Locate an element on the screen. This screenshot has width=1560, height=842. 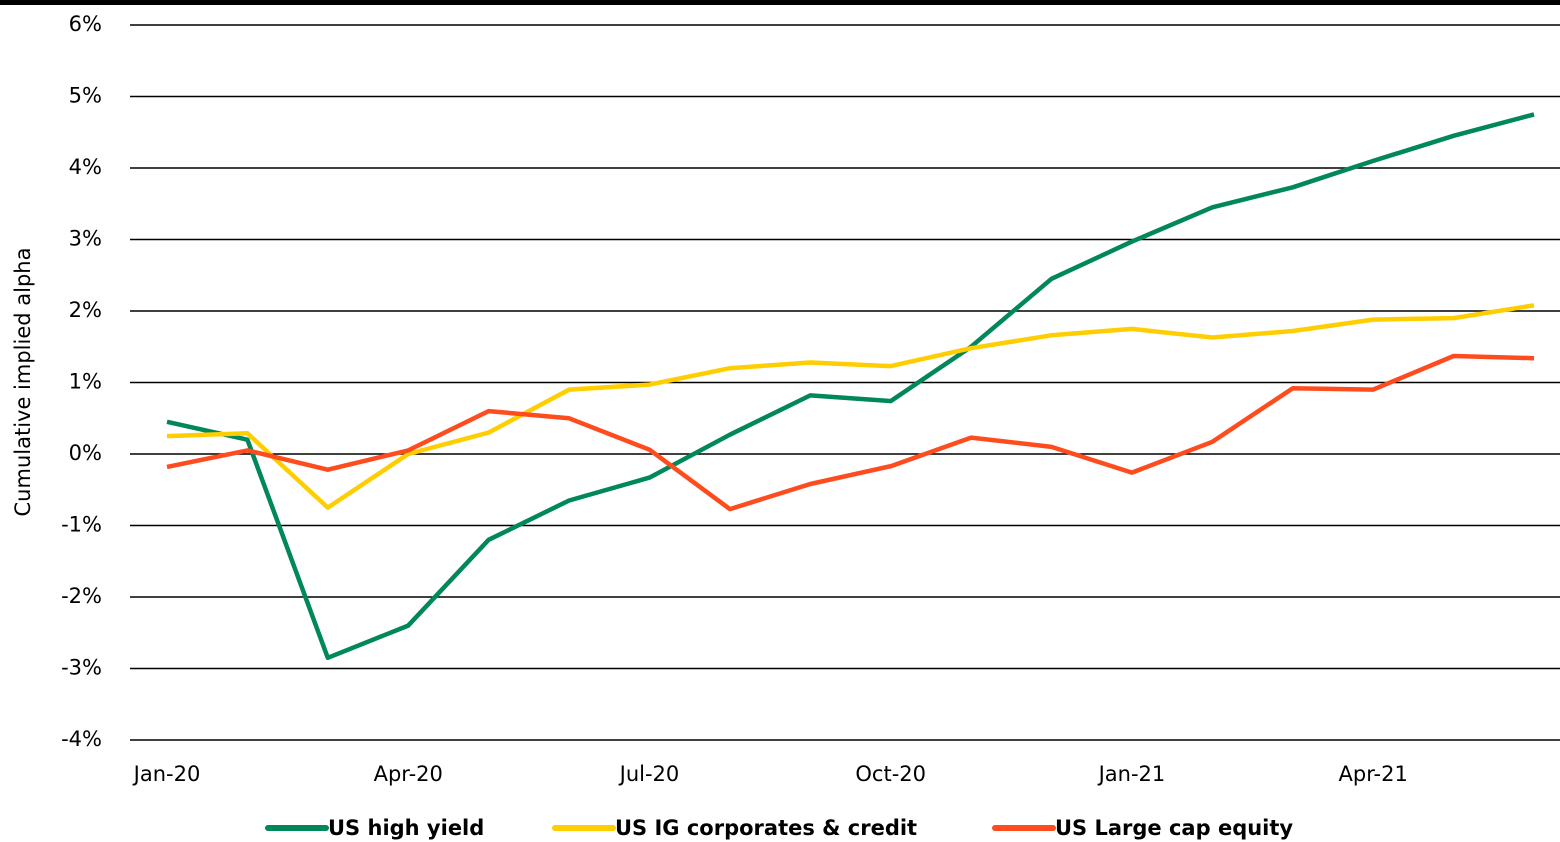
legend-label: US IG corporates & credit is located at coordinates (766, 828).